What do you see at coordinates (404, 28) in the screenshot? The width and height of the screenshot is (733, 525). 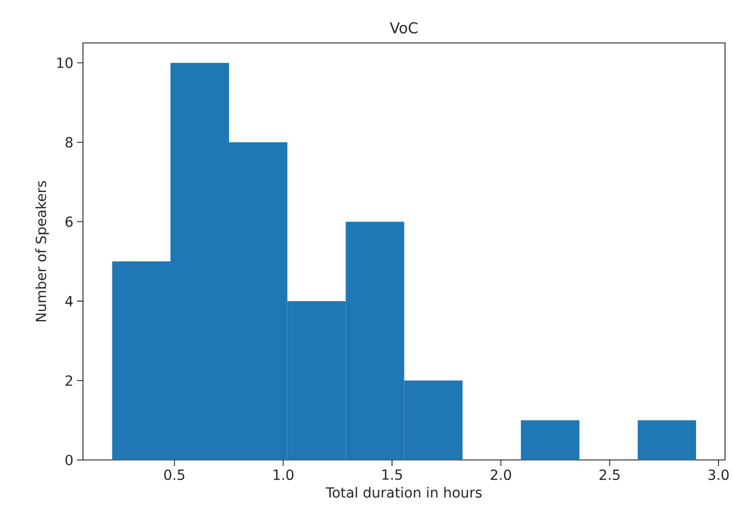 I see `chart-title: VoC` at bounding box center [404, 28].